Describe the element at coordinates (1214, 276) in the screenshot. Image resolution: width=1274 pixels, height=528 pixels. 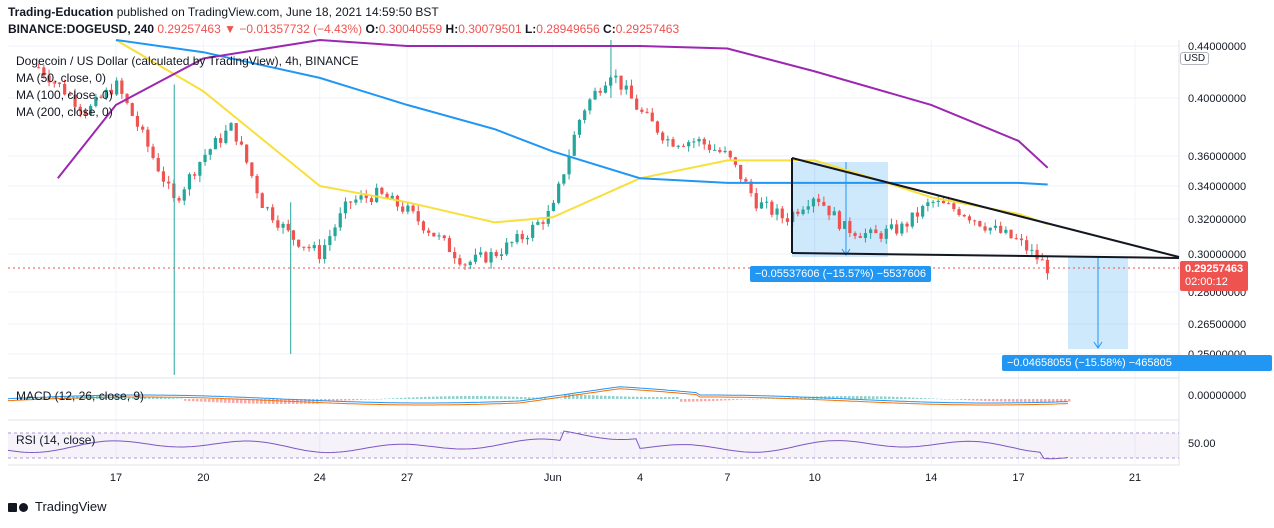
I see `current-price-box: 0.29257463 02:00:12` at that location.